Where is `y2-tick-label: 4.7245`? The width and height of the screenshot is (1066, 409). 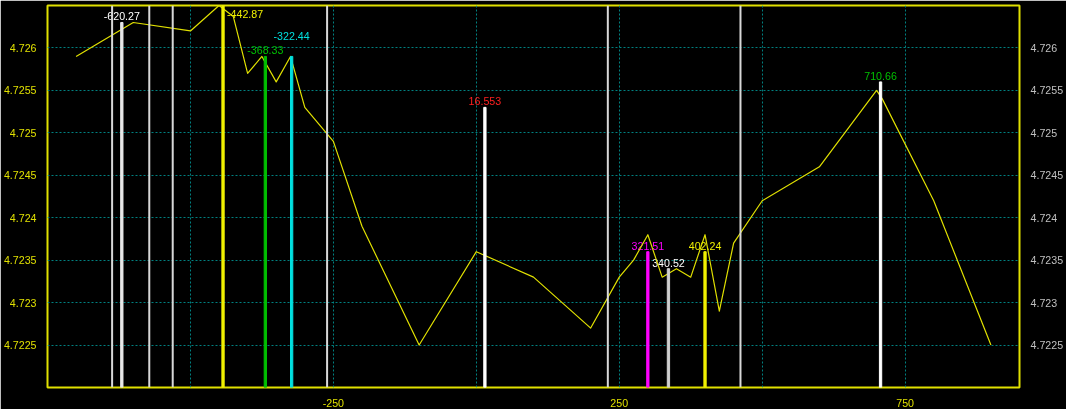
y2-tick-label: 4.7245 is located at coordinates (1047, 175).